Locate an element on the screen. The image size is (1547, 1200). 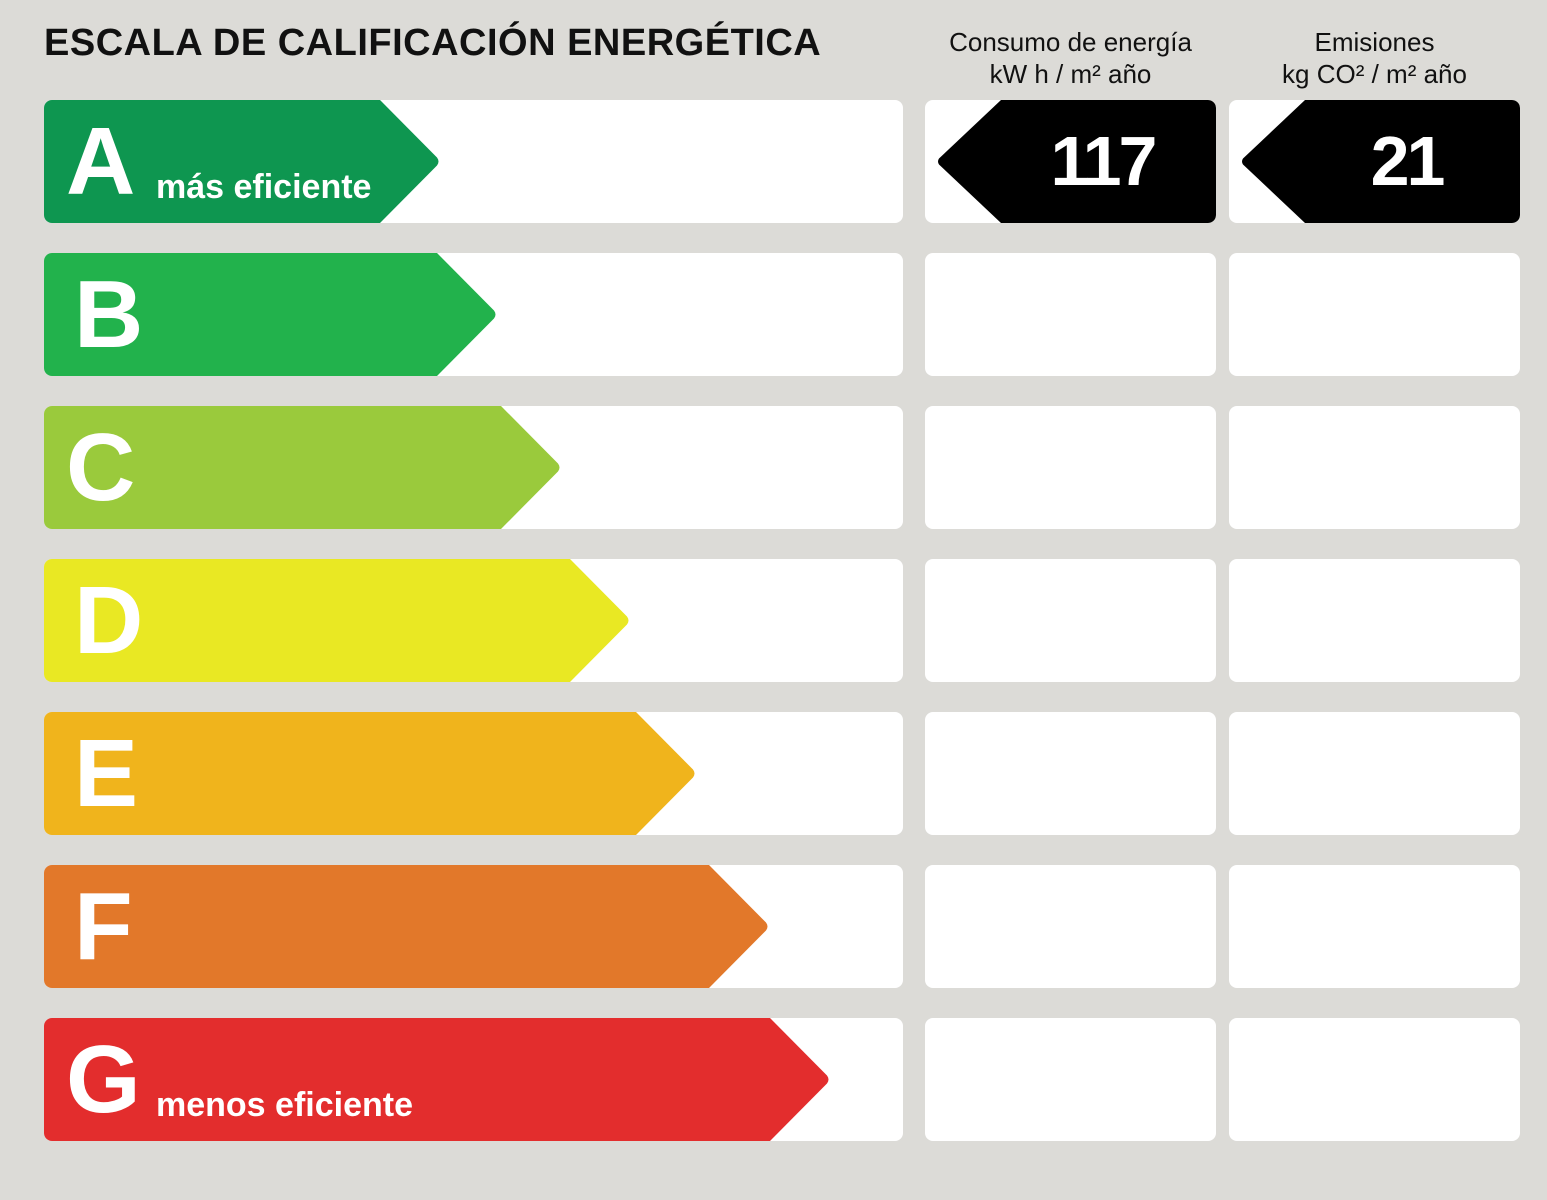
emissions-value-box-c is located at coordinates (1374, 467).